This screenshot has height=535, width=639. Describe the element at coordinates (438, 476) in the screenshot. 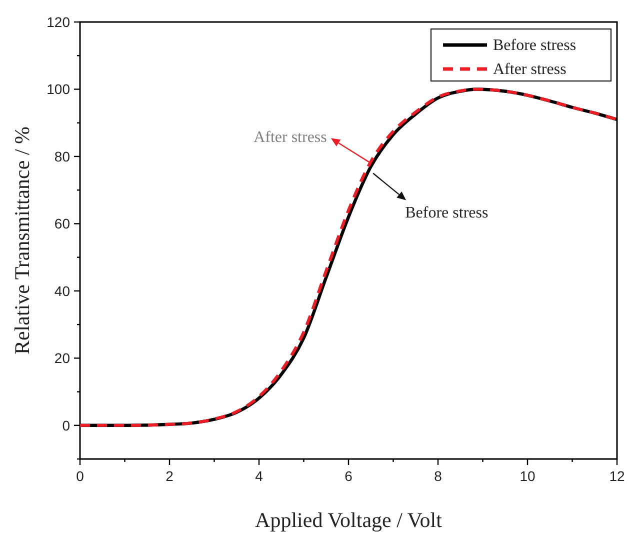

I see `x-tick-label: 8` at that location.